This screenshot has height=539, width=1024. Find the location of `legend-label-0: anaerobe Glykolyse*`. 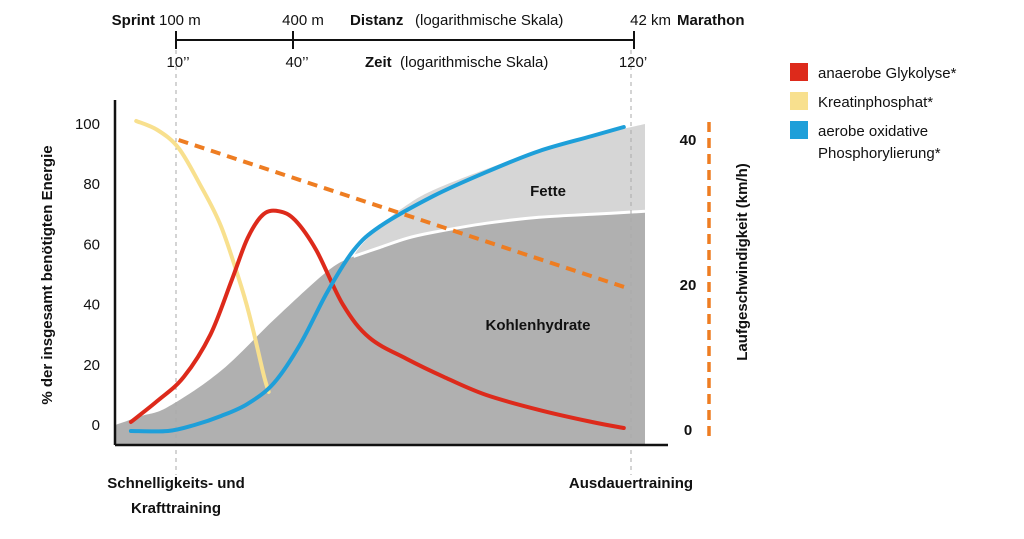

legend-label-0: anaerobe Glykolyse* is located at coordinates (887, 73).